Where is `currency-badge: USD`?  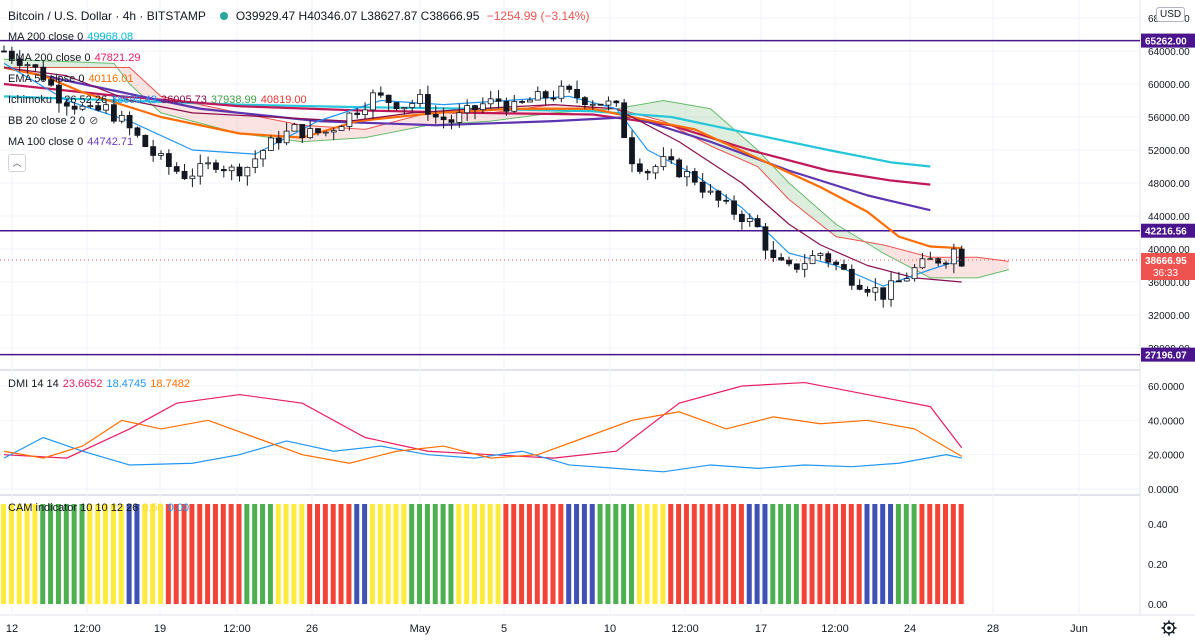 currency-badge: USD is located at coordinates (1170, 14).